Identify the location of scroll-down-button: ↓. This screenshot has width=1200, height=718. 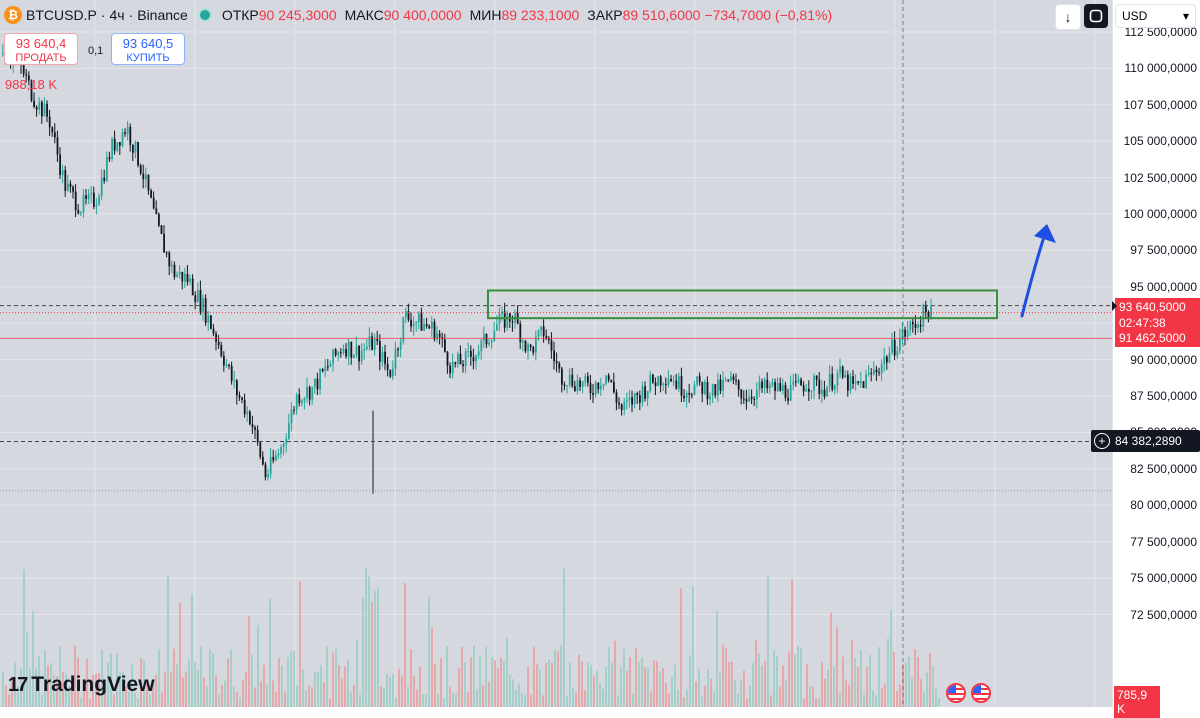
(1068, 17).